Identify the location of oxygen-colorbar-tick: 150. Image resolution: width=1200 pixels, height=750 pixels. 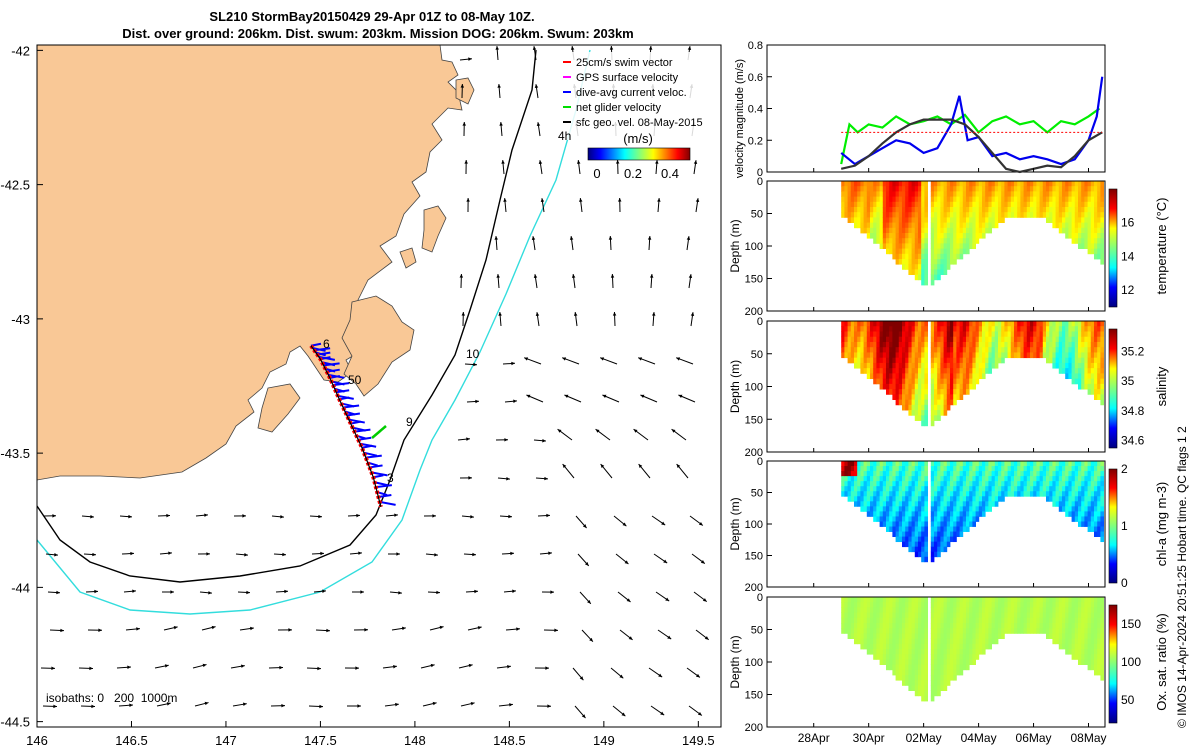
(1131, 624).